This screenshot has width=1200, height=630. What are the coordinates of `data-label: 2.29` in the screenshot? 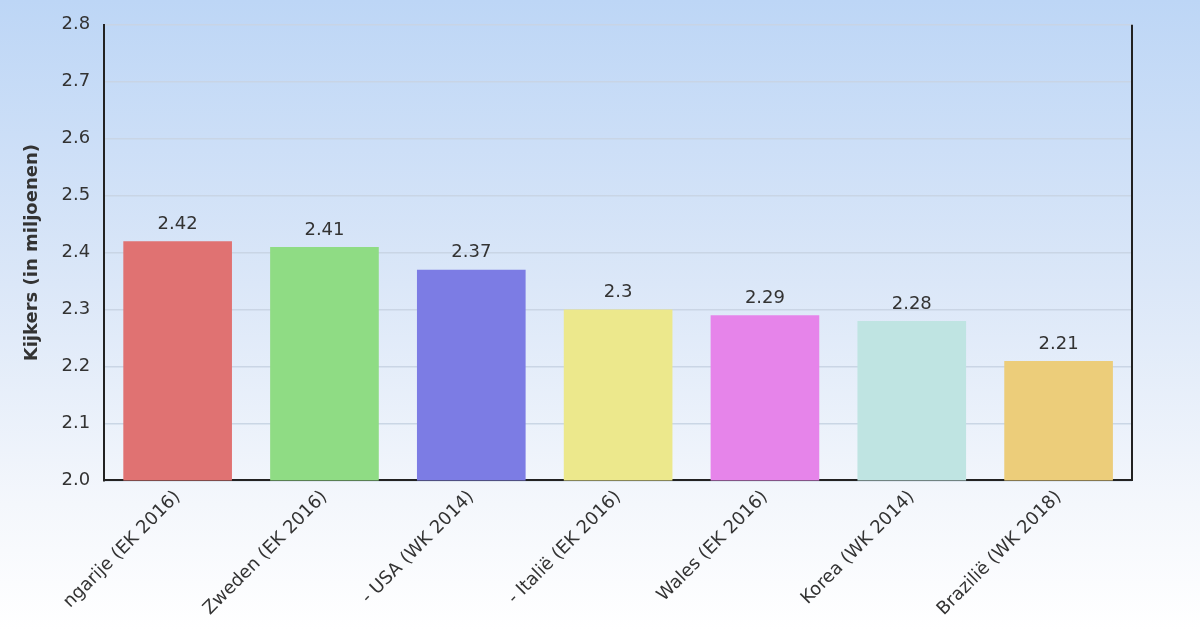 It's located at (764, 296).